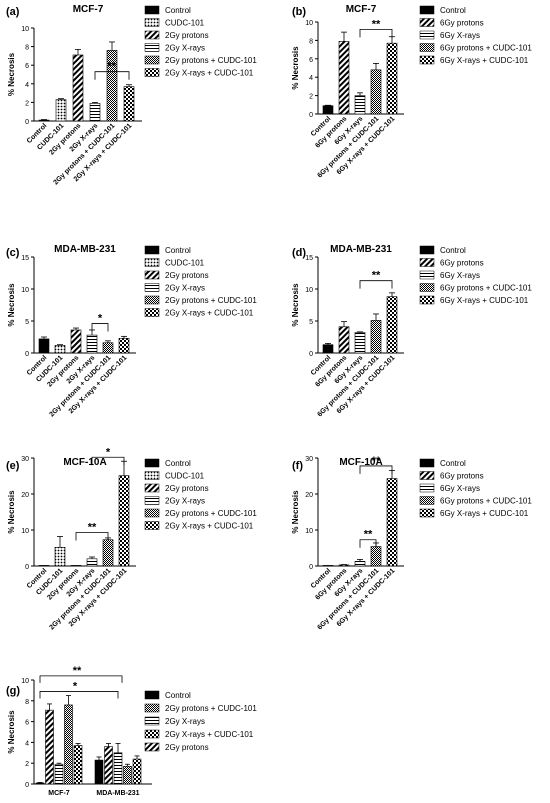 The height and width of the screenshot is (803, 550). Describe the element at coordinates (88, 9) in the screenshot. I see `chart-title: MCF-7` at that location.